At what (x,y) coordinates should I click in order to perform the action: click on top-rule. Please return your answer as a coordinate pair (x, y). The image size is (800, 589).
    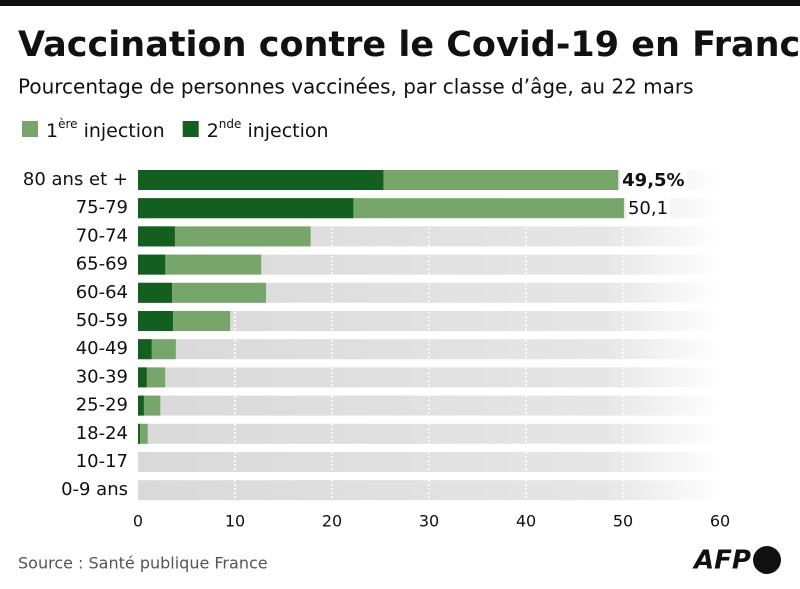
    Looking at the image, I should click on (400, 3).